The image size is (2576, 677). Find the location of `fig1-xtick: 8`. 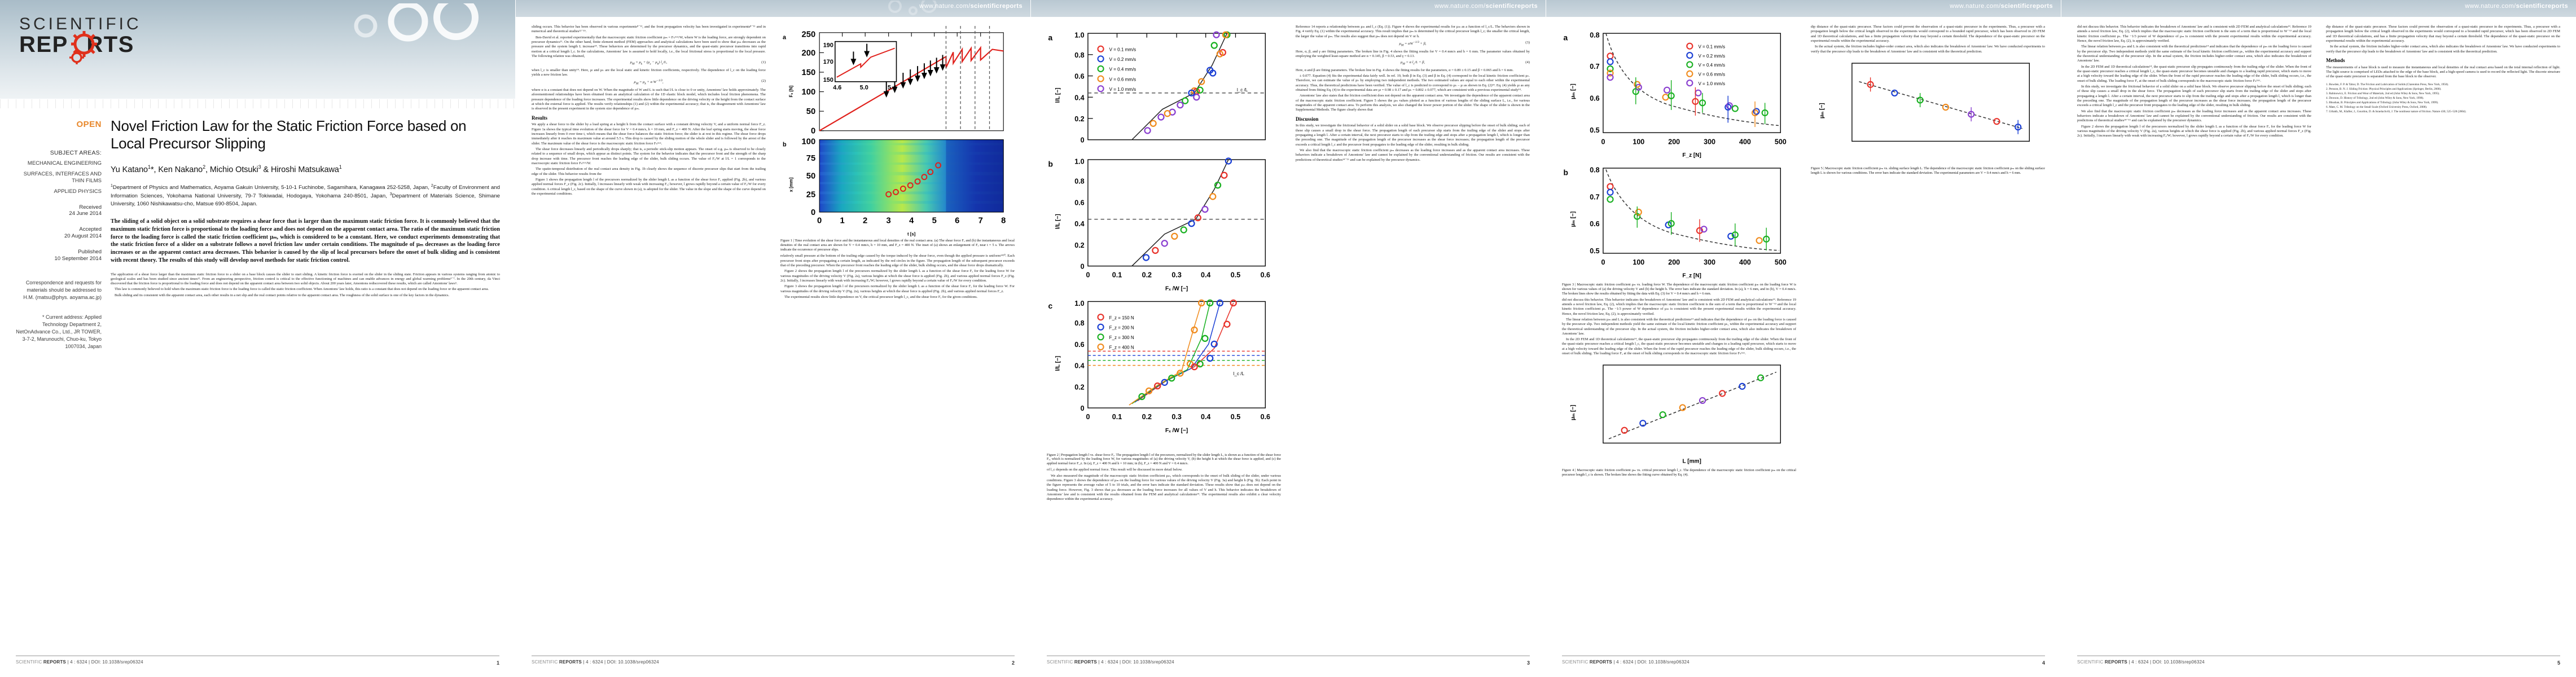

fig1-xtick: 8 is located at coordinates (1003, 222).